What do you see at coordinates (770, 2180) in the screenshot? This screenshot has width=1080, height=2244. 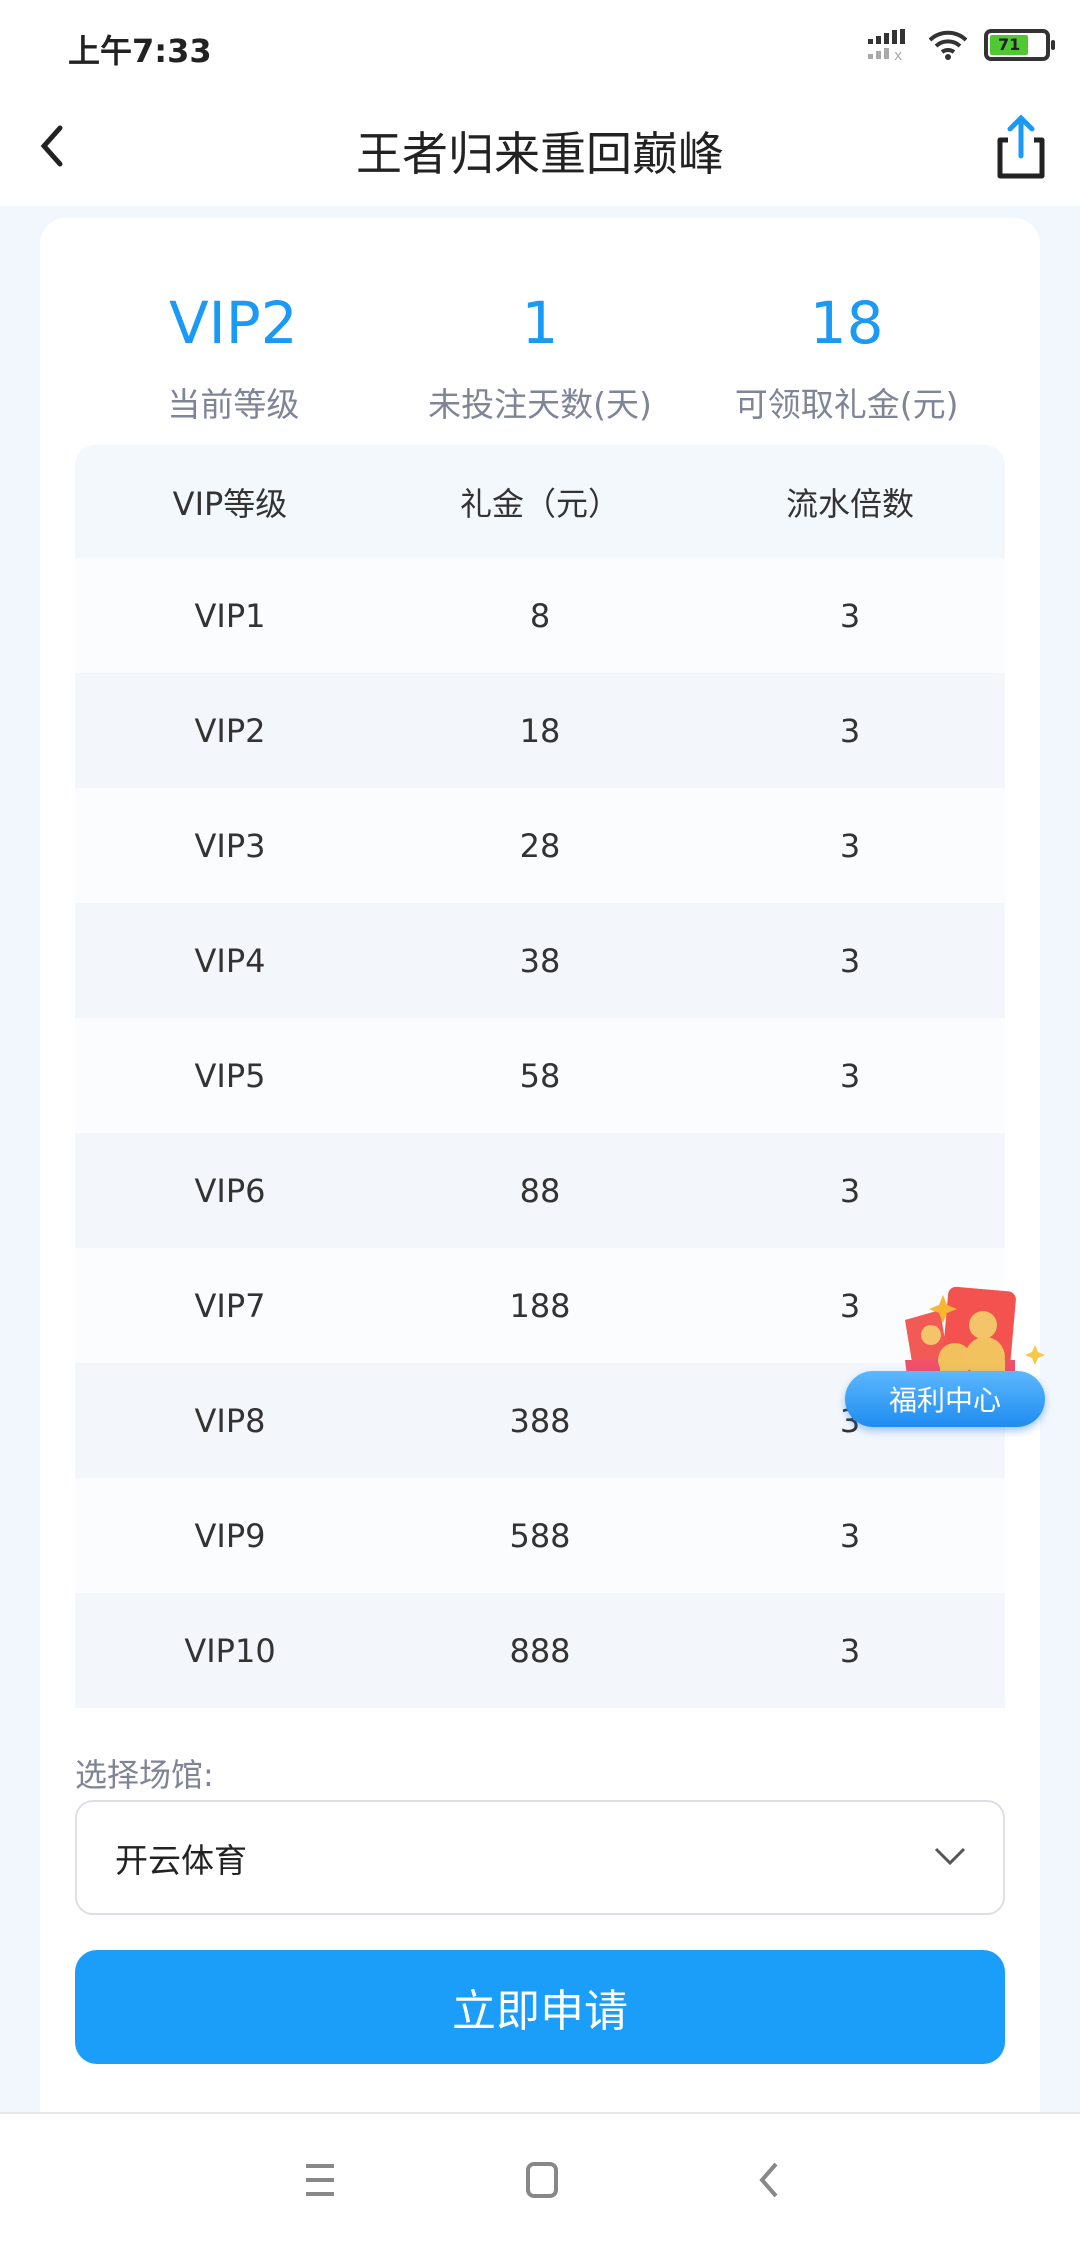 I see `back-nav-icon` at bounding box center [770, 2180].